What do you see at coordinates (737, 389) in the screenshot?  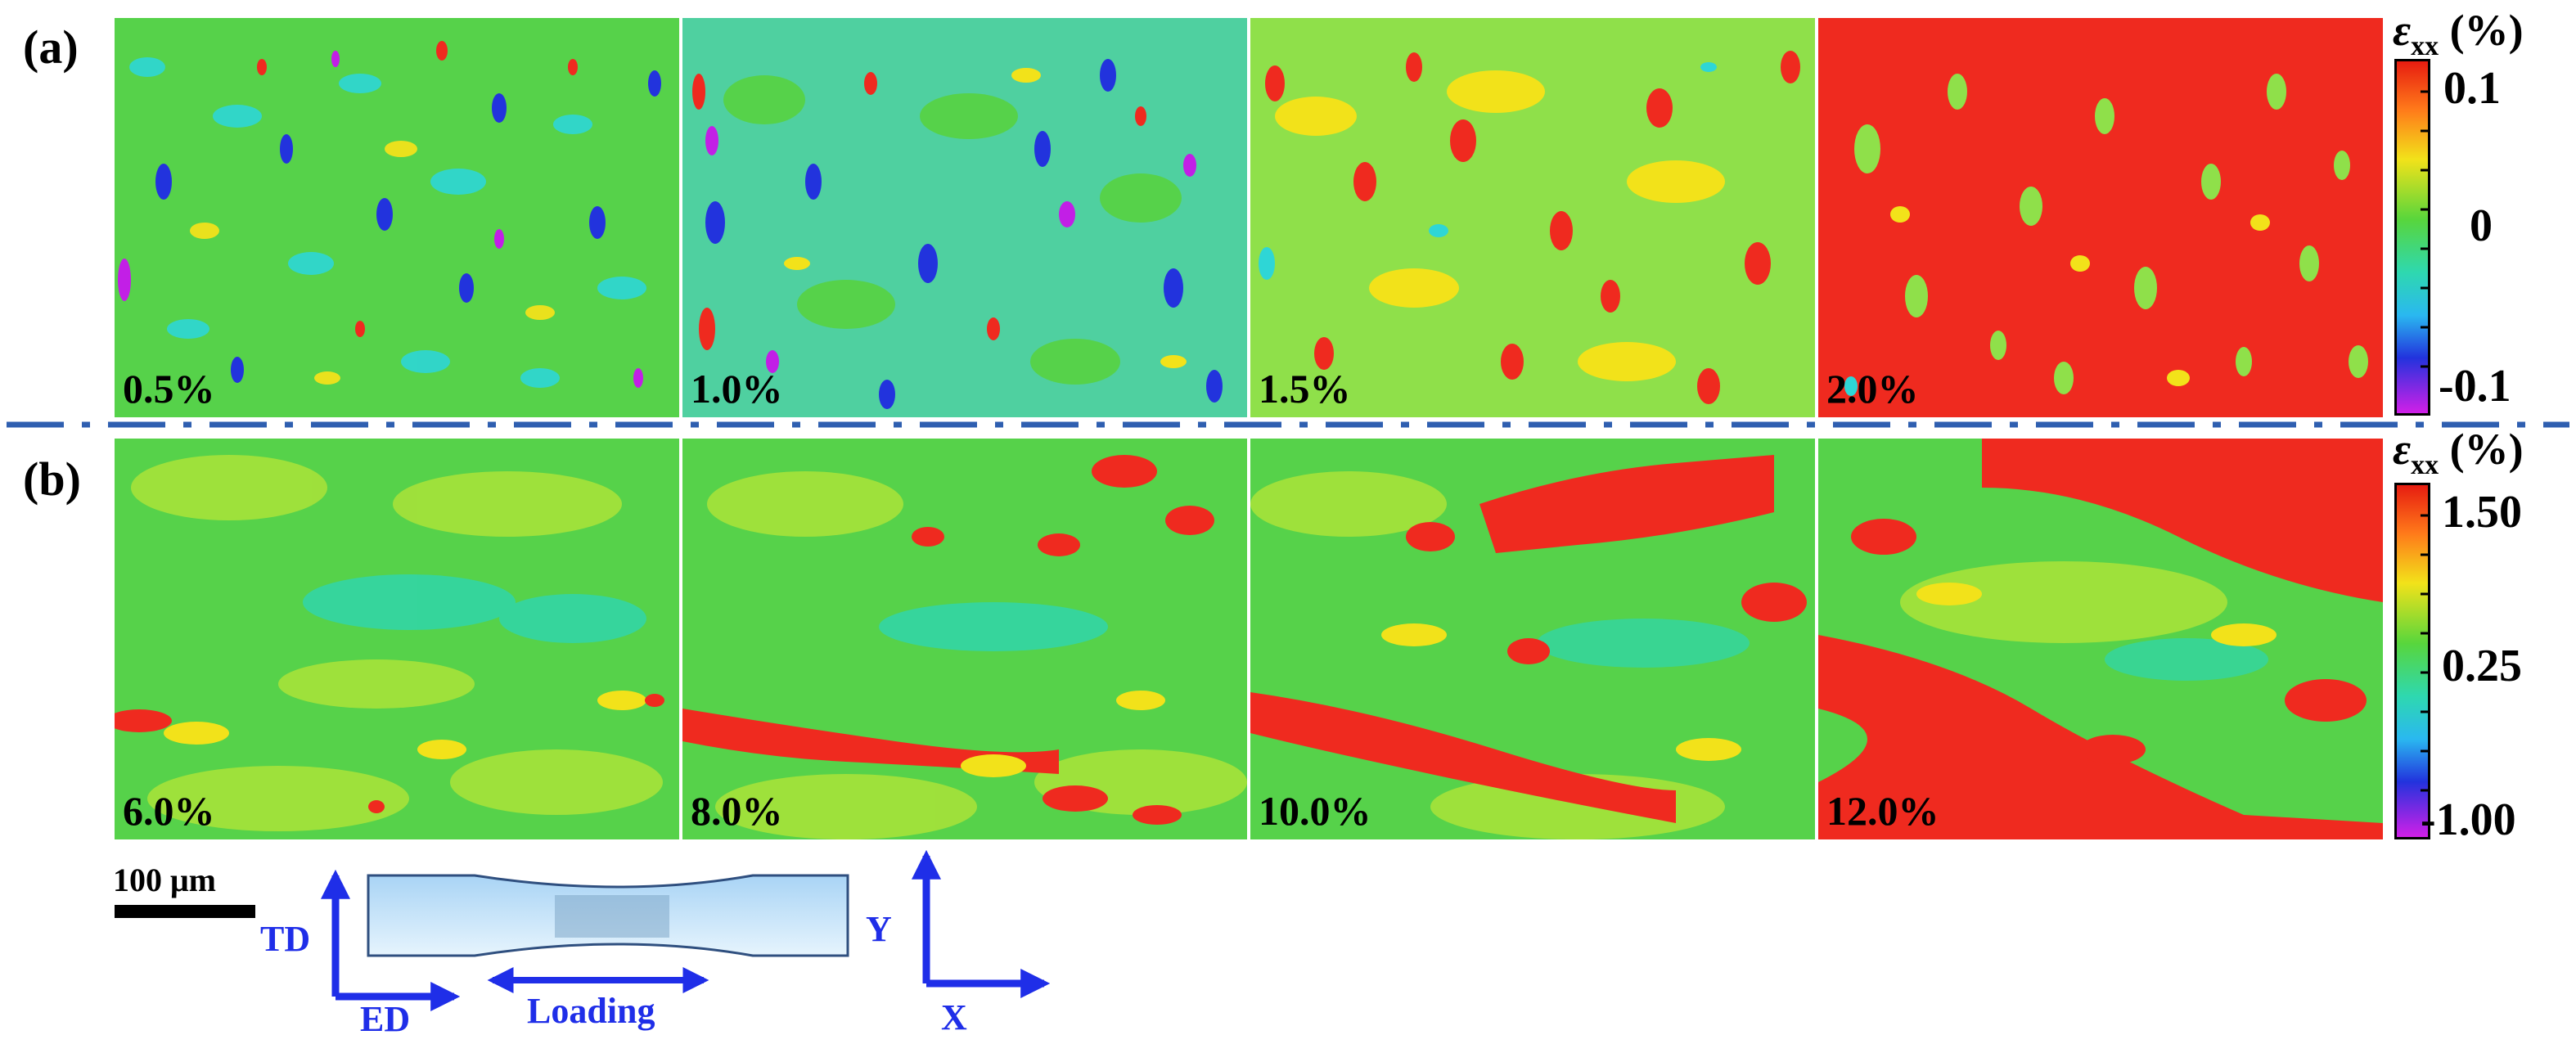 I see `strain-label: 1.0%` at bounding box center [737, 389].